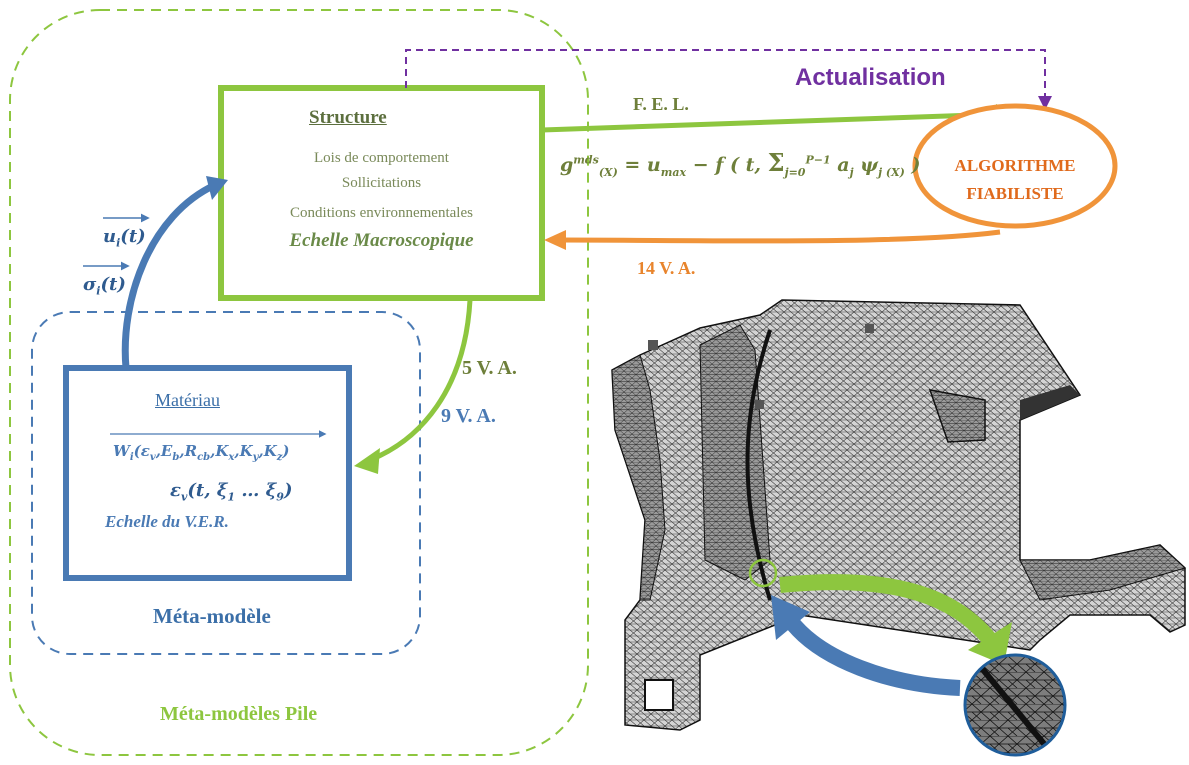 This screenshot has width=1189, height=765. Describe the element at coordinates (381, 240) in the screenshot. I see `structure-scale: Echelle Macroscopique` at that location.